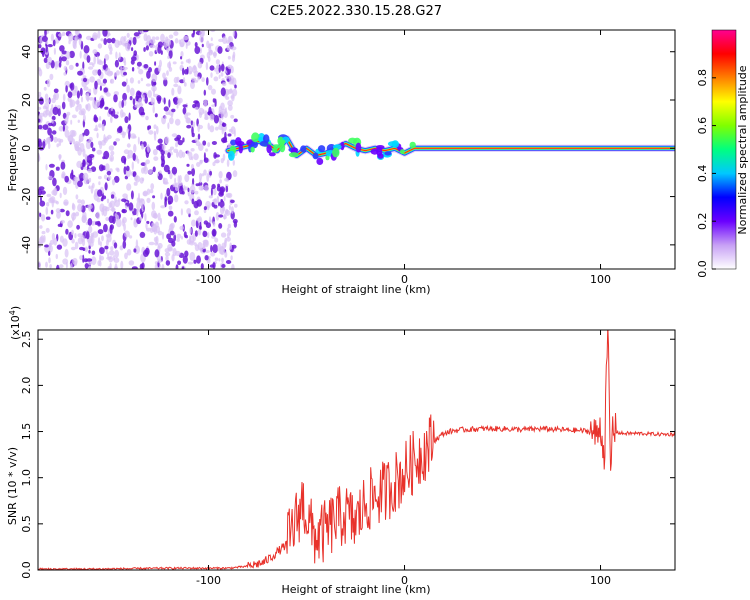  I want to click on snr-x-axis-label: Height of straight line (km), so click(355, 589).